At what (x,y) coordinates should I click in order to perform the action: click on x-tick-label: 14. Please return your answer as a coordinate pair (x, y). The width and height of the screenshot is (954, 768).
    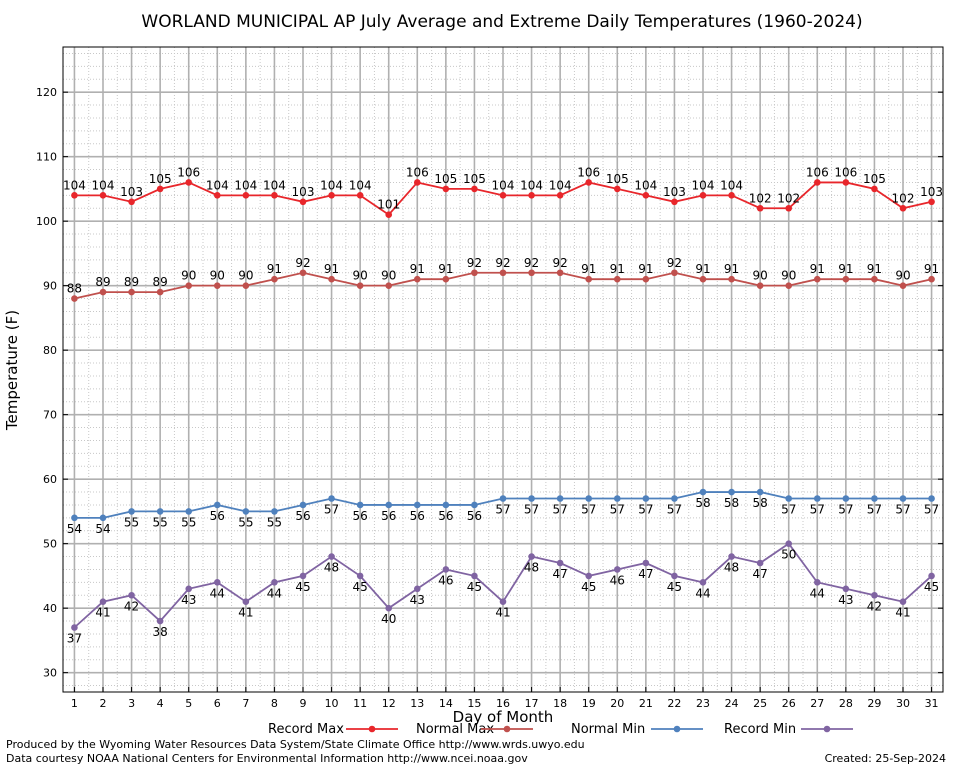
    Looking at the image, I should click on (446, 703).